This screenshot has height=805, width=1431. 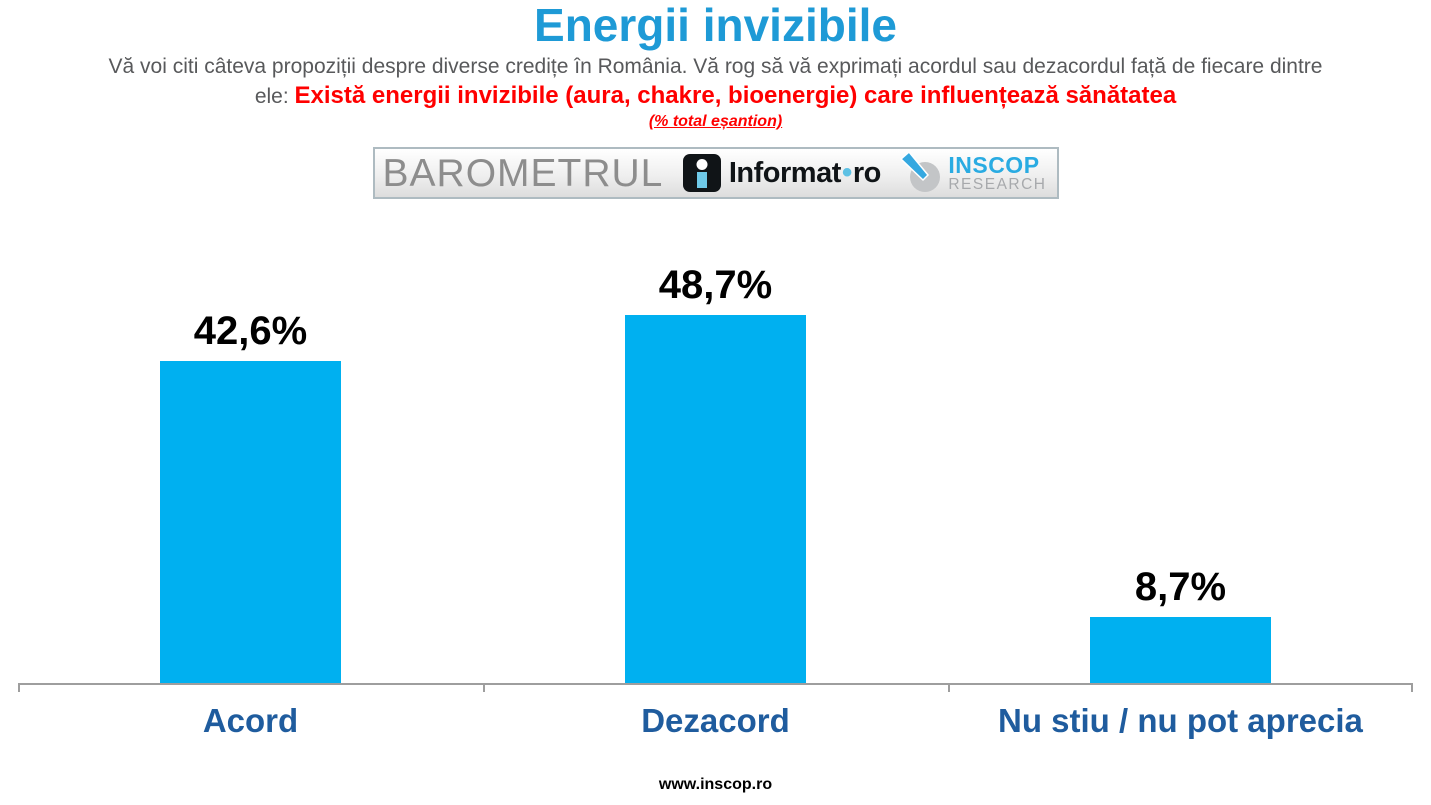 I want to click on category-label: Dezacord, so click(x=715, y=720).